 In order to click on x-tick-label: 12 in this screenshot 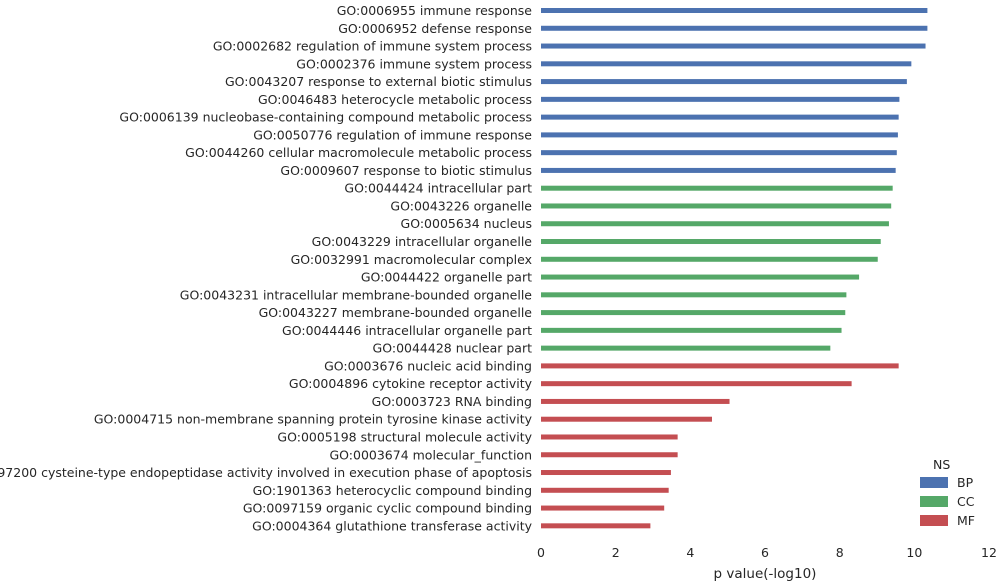, I will do `click(989, 552)`.